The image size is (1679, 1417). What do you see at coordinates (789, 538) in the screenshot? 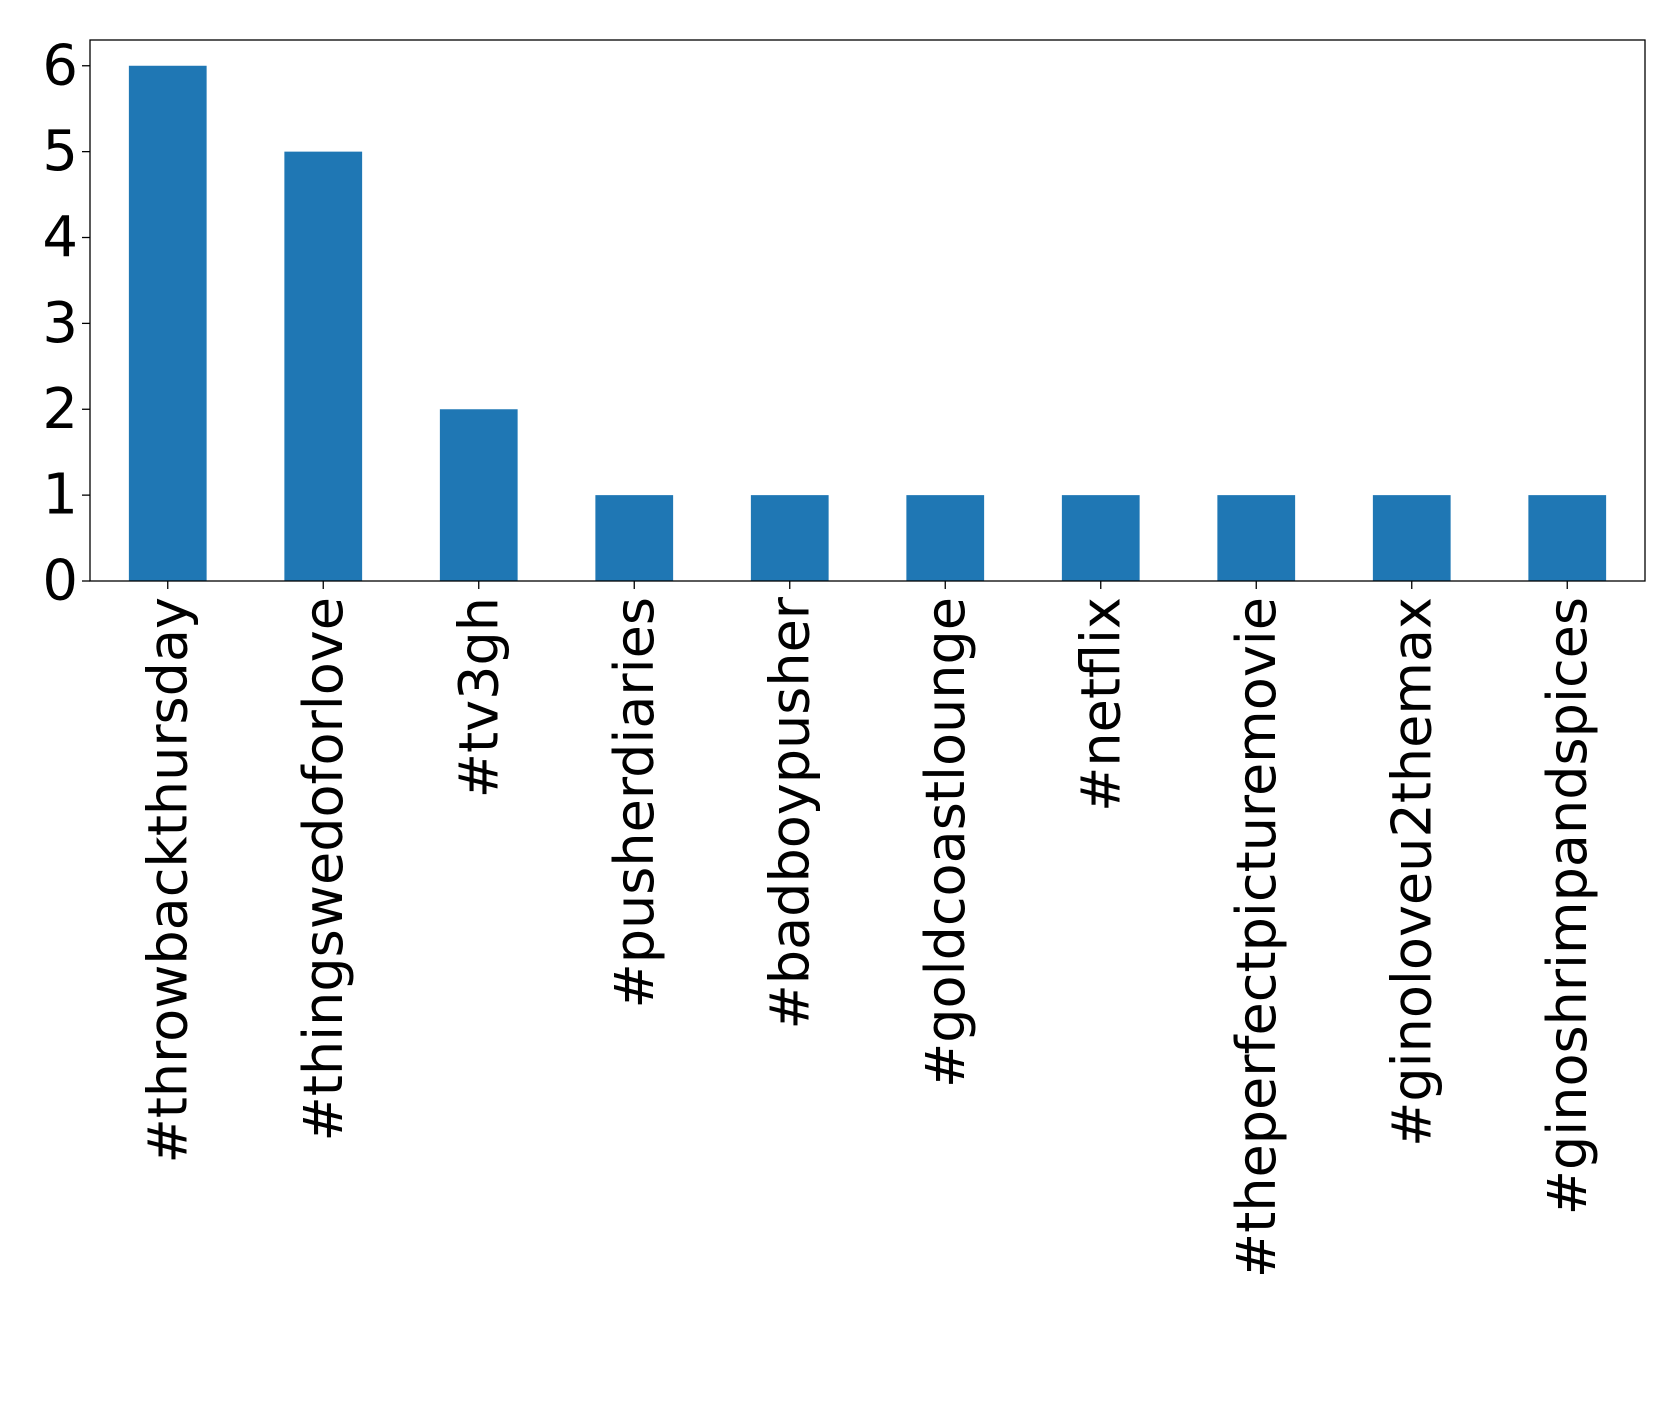
I see `bar-badboypusher` at bounding box center [789, 538].